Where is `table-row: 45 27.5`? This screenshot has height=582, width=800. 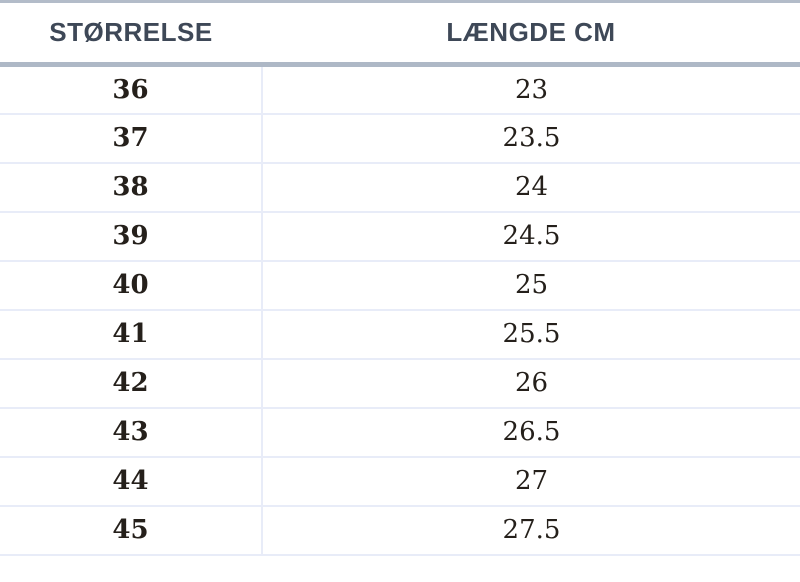
table-row: 45 27.5 is located at coordinates (400, 530).